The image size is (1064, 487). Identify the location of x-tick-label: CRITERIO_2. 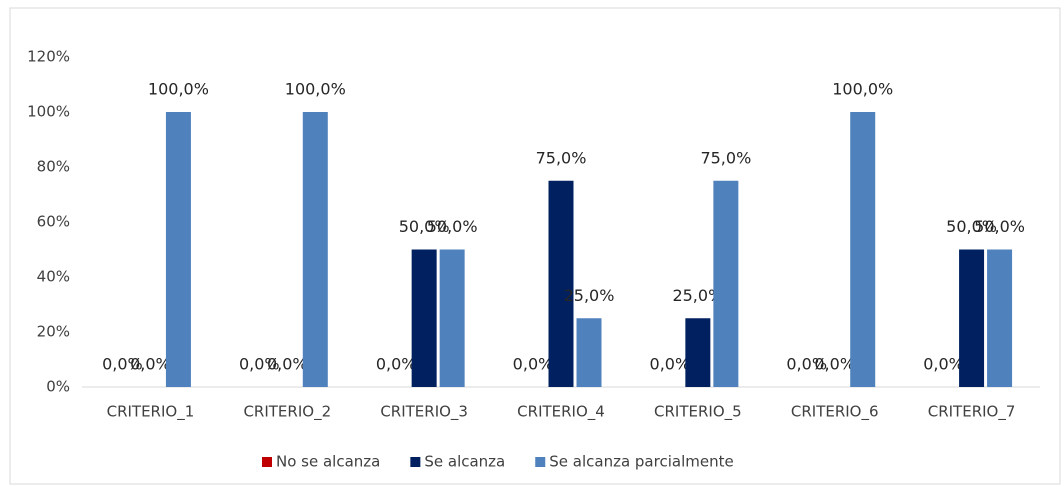
(287, 412).